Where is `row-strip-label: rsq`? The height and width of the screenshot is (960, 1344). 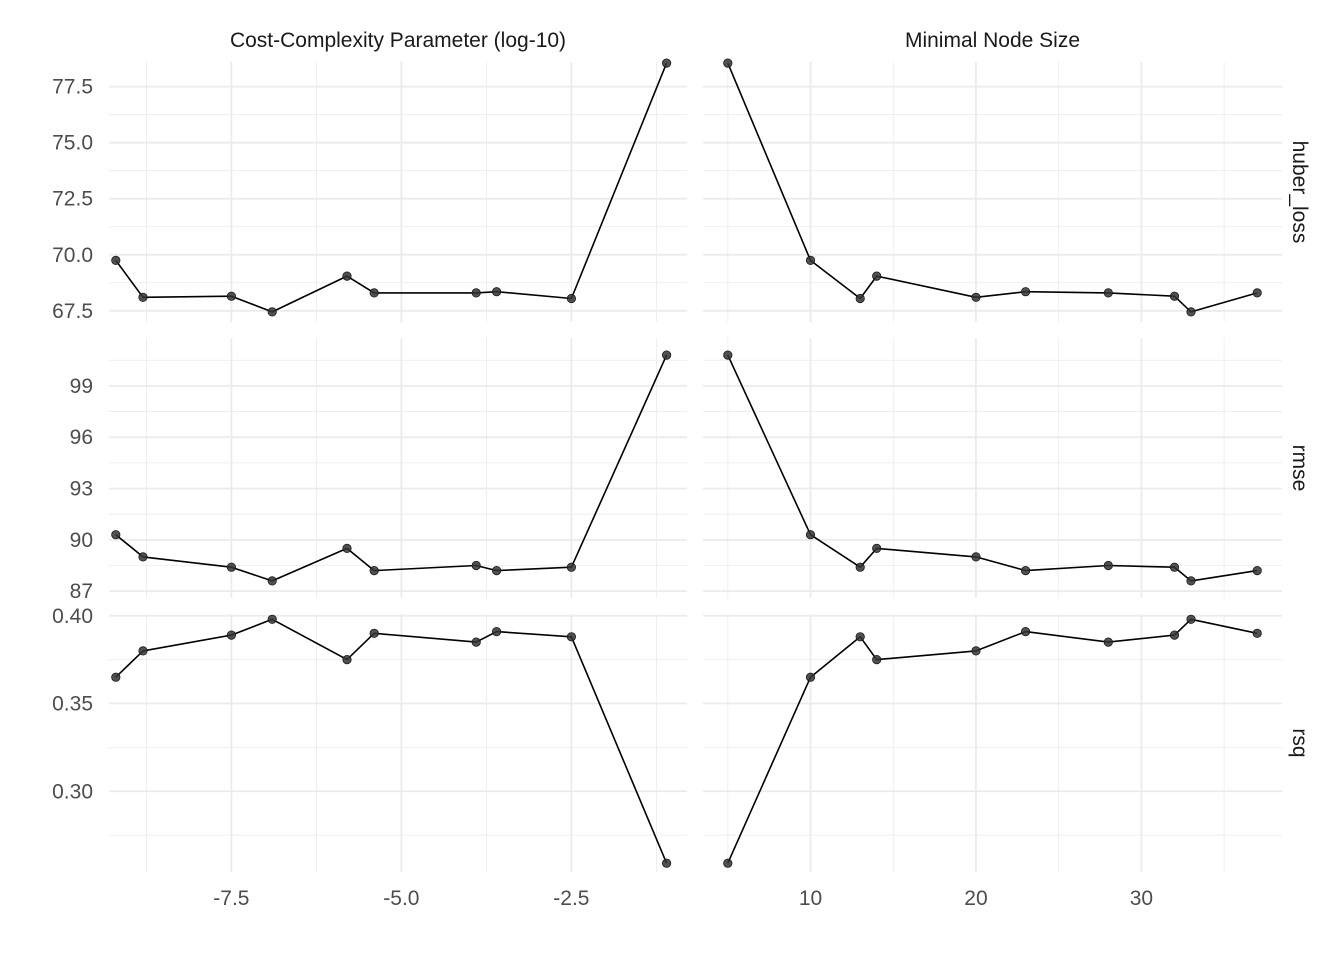
row-strip-label: rsq is located at coordinates (1299, 742).